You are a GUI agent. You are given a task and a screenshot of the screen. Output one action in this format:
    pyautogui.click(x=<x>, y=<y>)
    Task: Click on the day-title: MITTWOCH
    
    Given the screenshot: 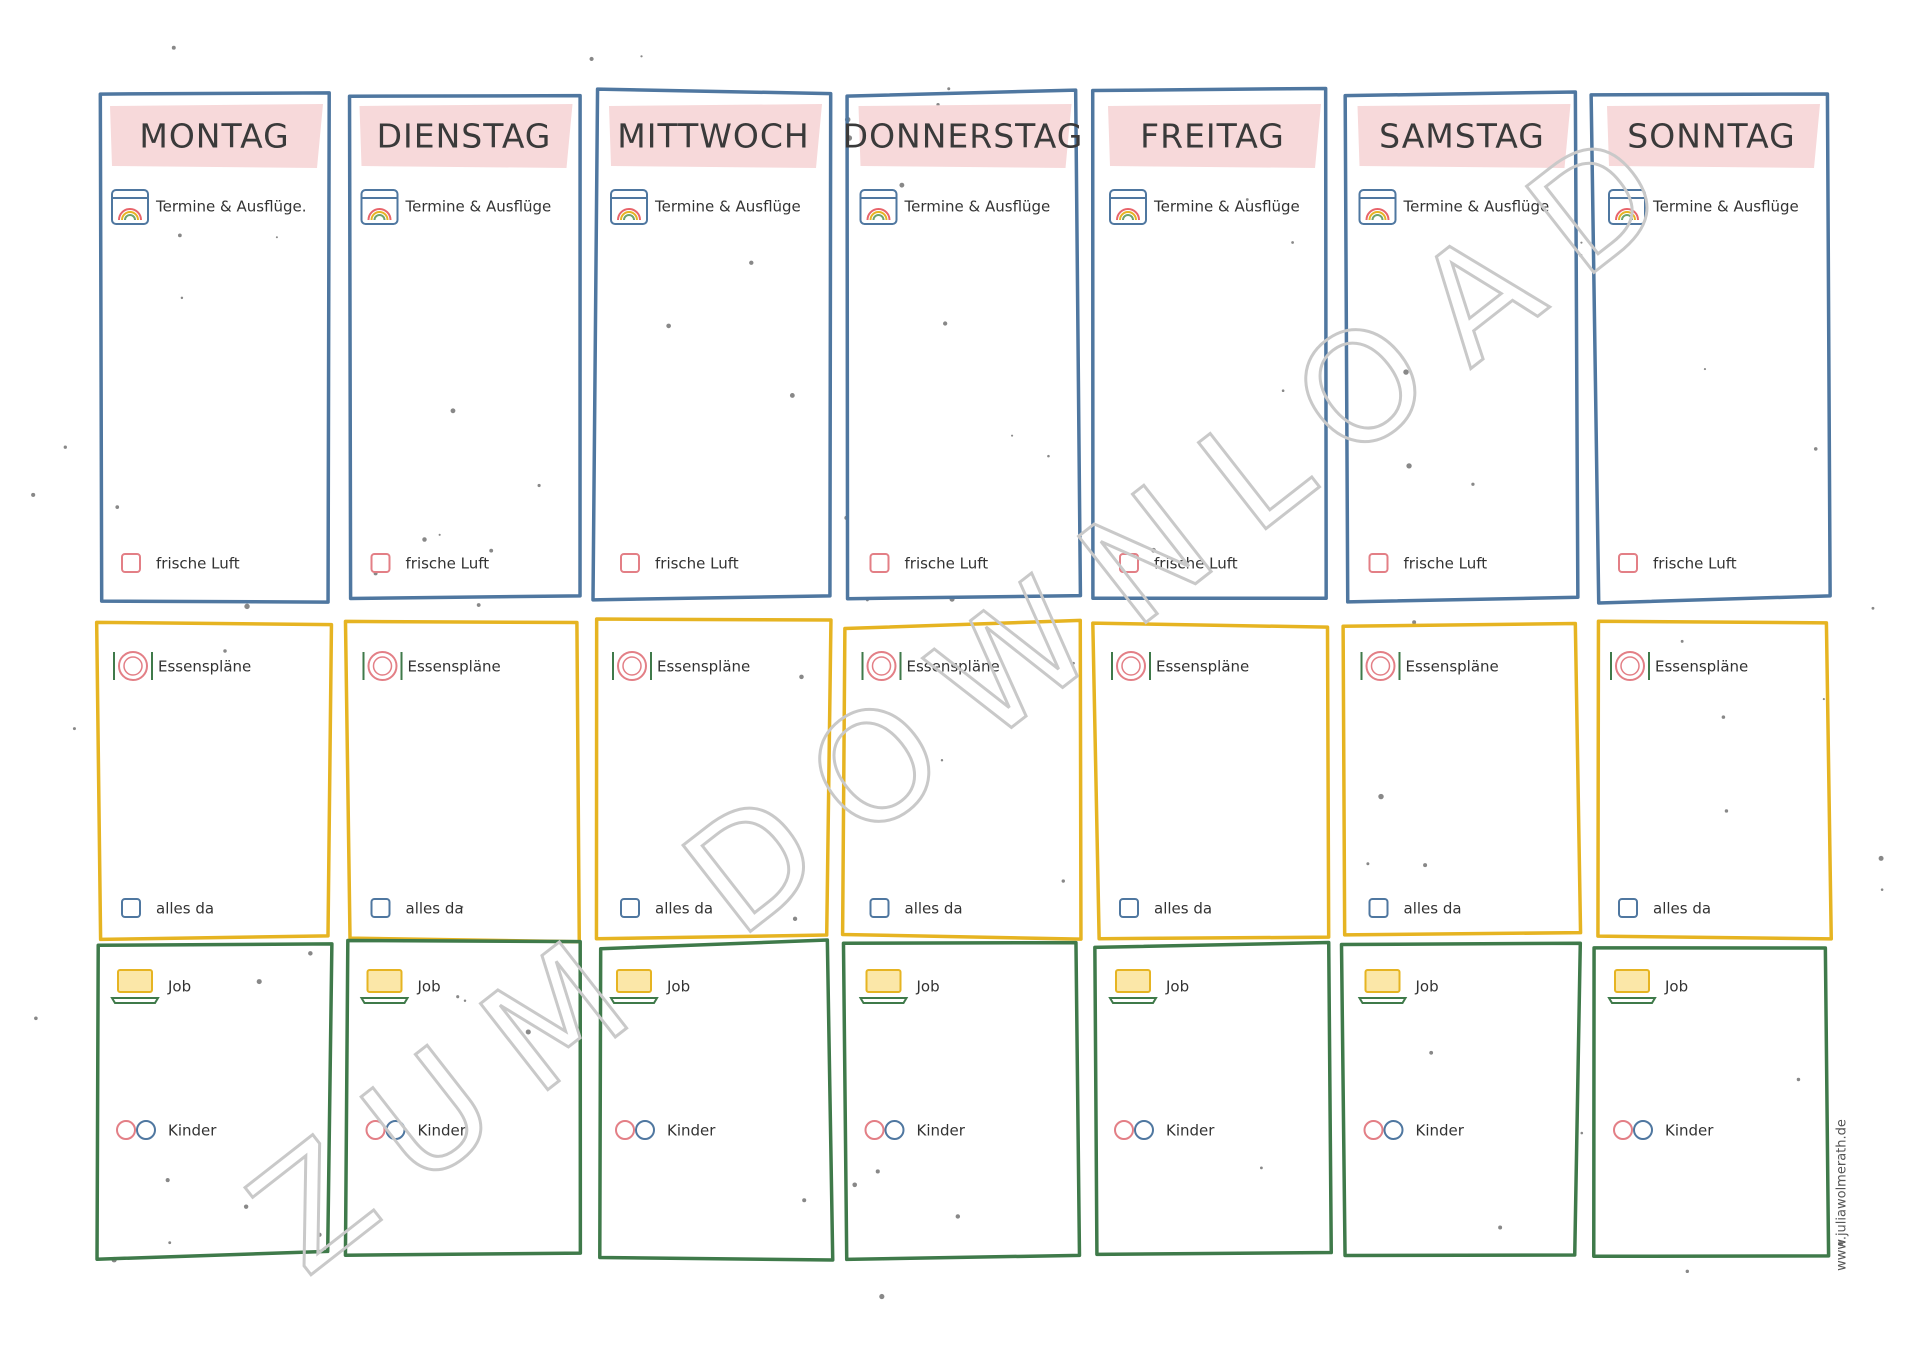 What is the action you would take?
    pyautogui.click(x=713, y=136)
    